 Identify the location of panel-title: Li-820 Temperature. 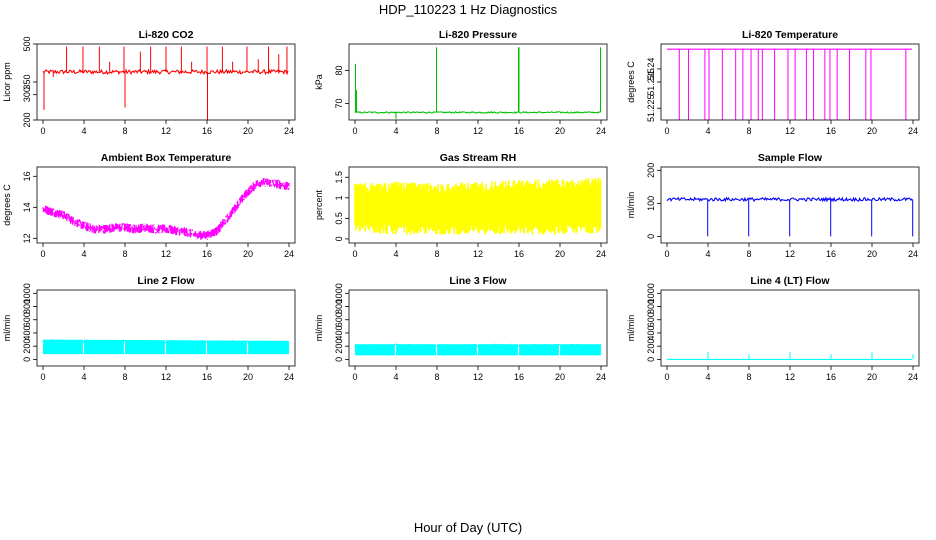
(790, 35).